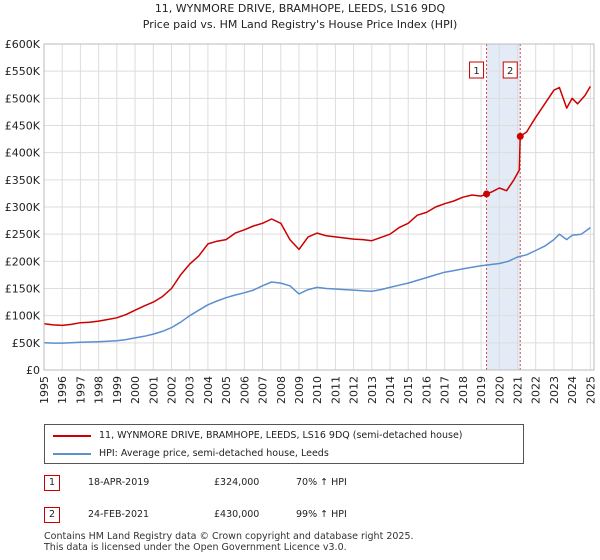 This screenshot has width=600, height=560. What do you see at coordinates (23, 126) in the screenshot?
I see `y-tick-label: £450K` at bounding box center [23, 126].